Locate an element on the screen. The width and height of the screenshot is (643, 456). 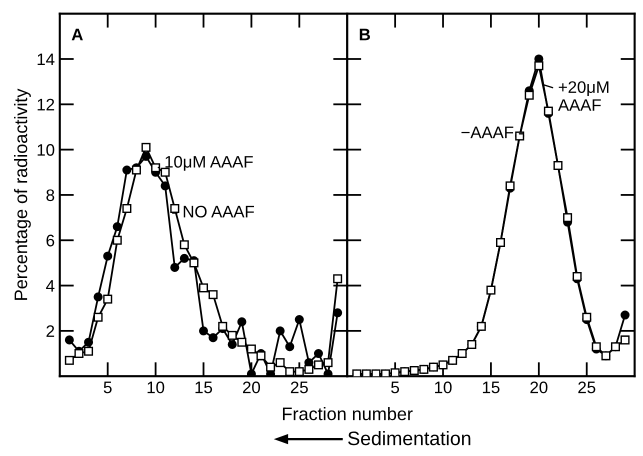
y-tick-label: 14 is located at coordinates (46, 60).